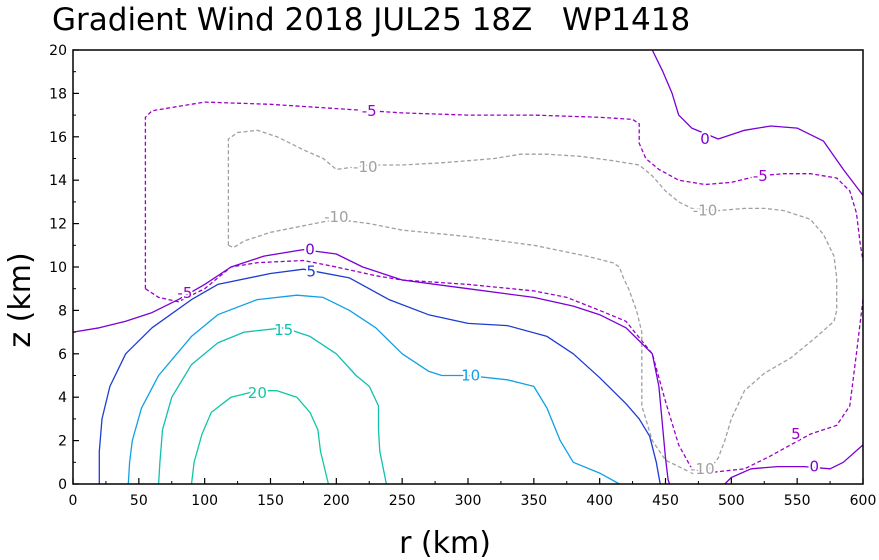 The width and height of the screenshot is (879, 560). I want to click on x-tick-label: 550, so click(797, 501).